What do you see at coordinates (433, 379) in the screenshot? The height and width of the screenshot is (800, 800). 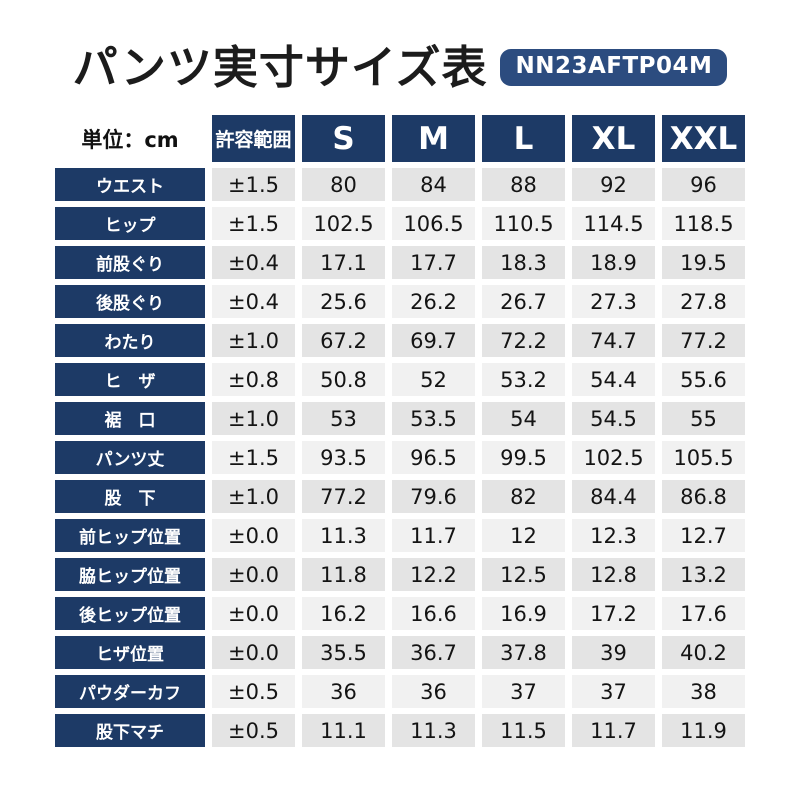 I see `size-value: 52` at bounding box center [433, 379].